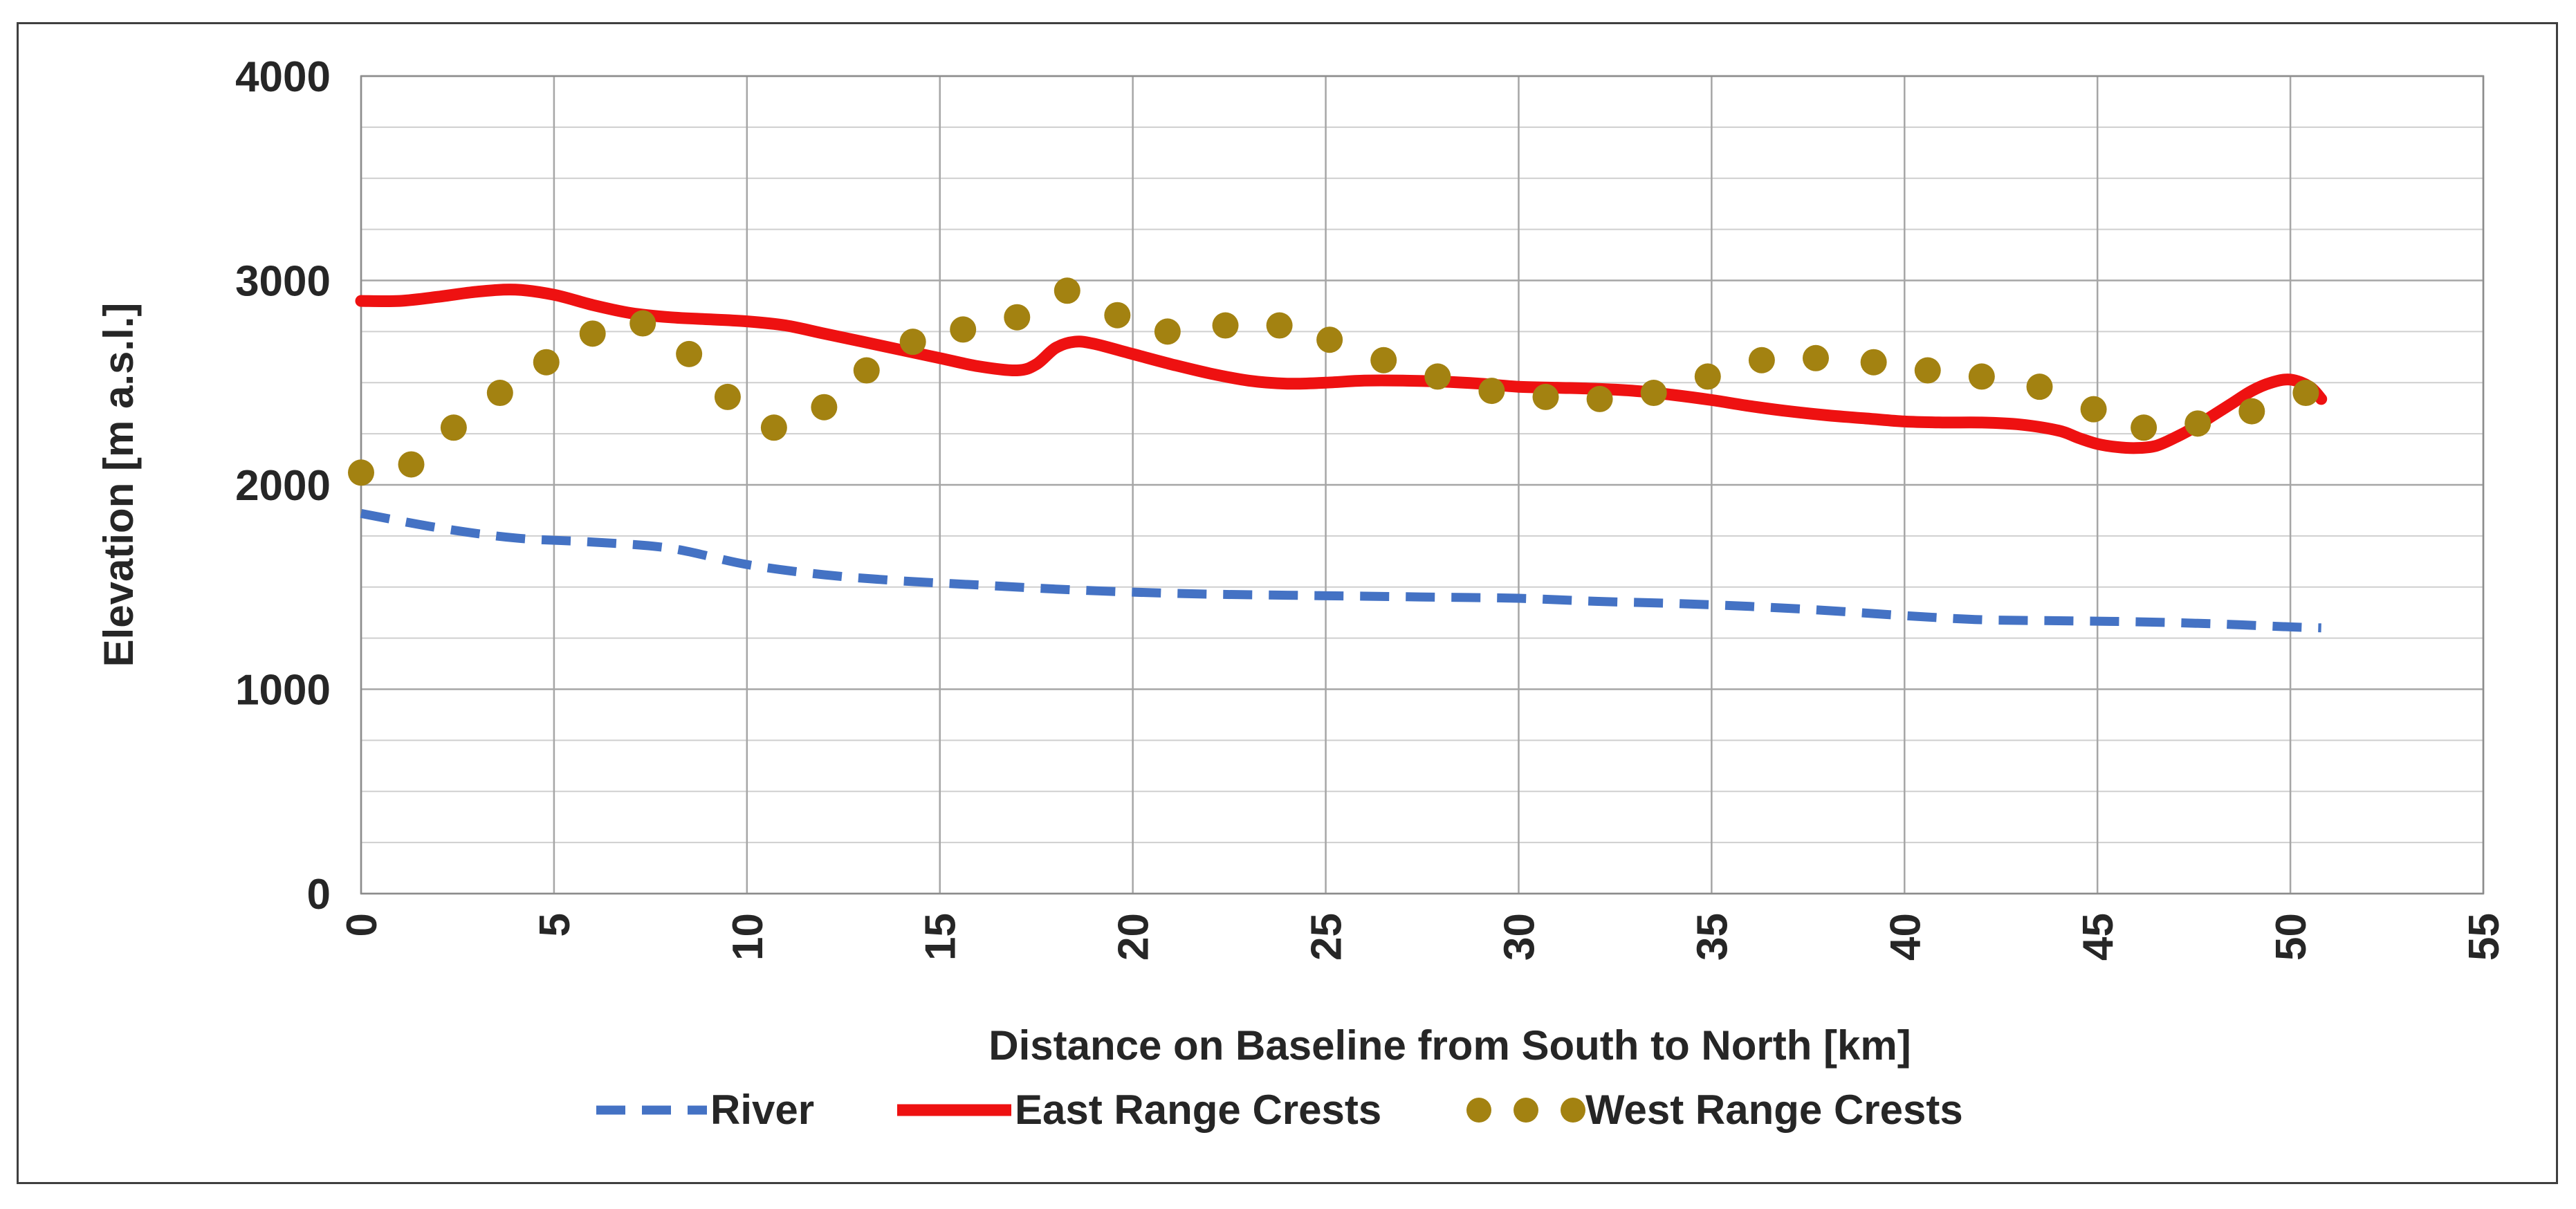 The width and height of the screenshot is (2576, 1209). I want to click on legend-label-west-range-crests: West Range Crests, so click(1774, 1110).